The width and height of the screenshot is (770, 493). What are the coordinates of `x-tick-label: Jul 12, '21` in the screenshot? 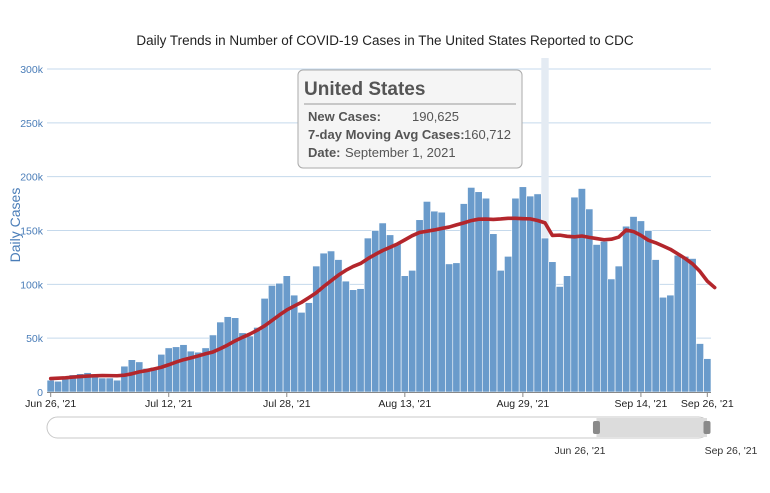 It's located at (169, 404).